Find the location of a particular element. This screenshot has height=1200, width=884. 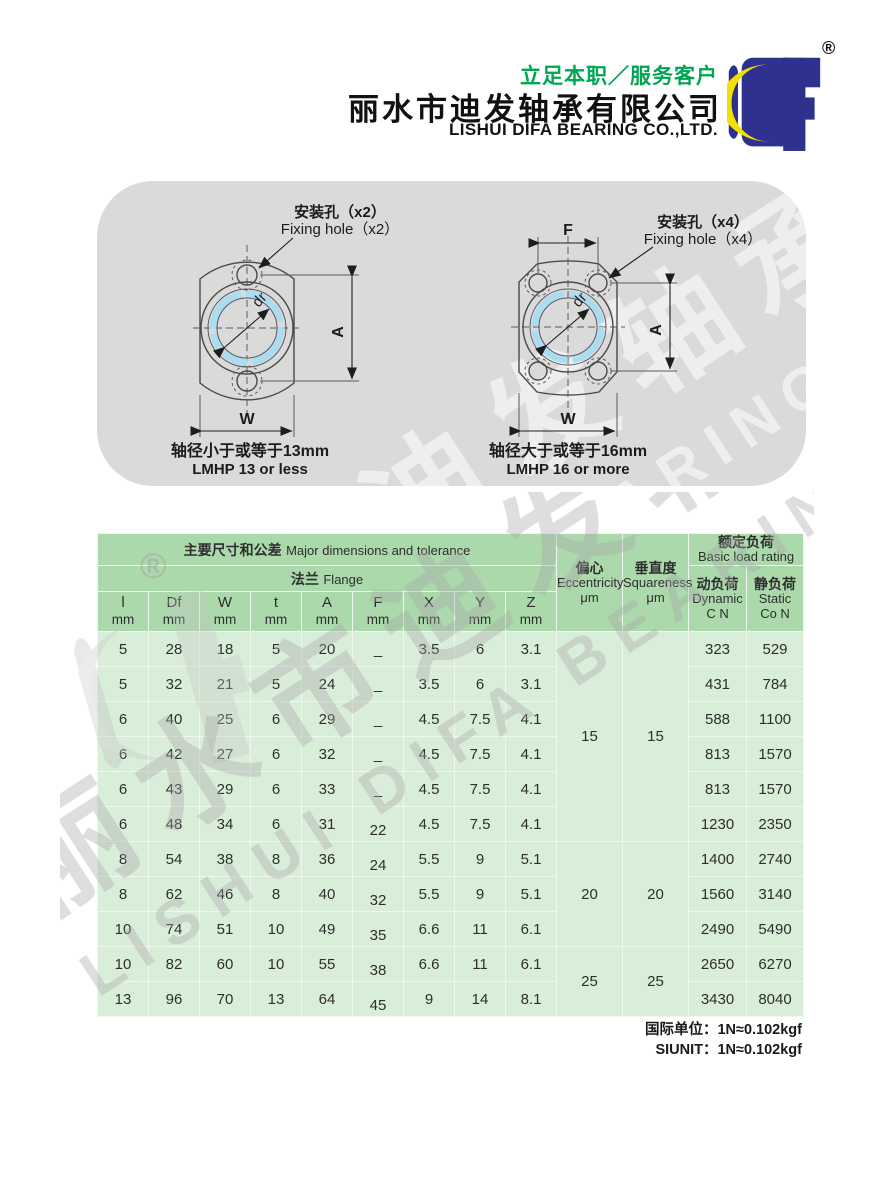

df-logo-icon is located at coordinates (774, 104).